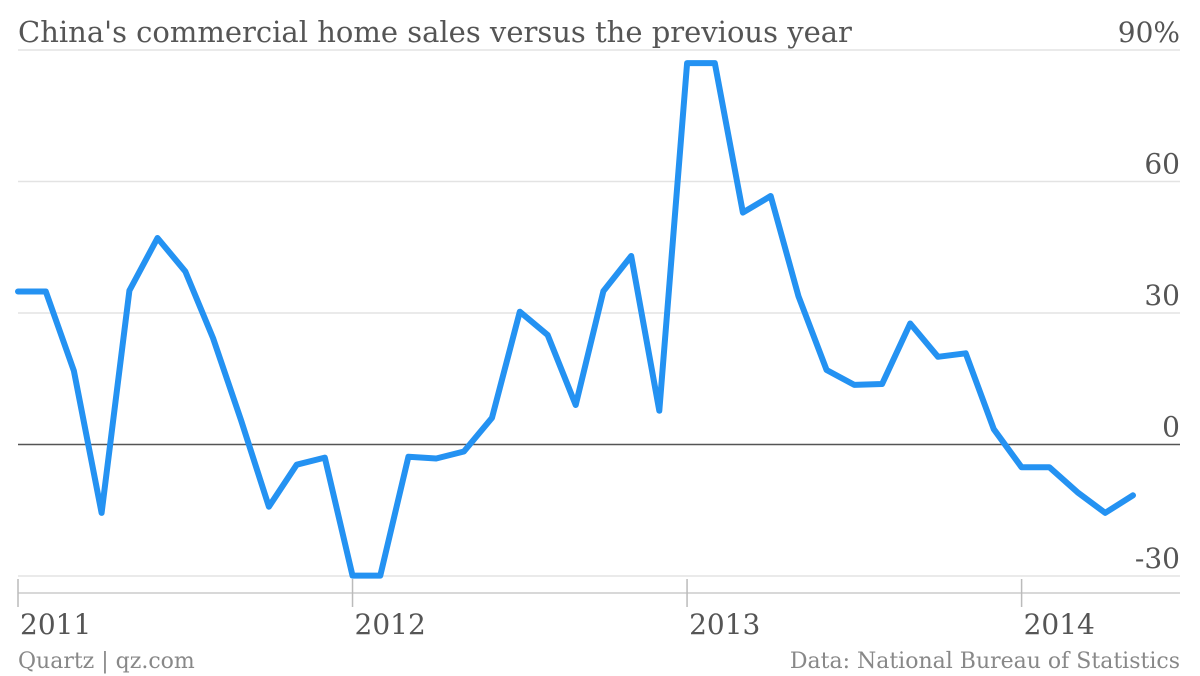 The width and height of the screenshot is (1200, 676). Describe the element at coordinates (106, 661) in the screenshot. I see `source-credit: Quartz | qz.com` at that location.